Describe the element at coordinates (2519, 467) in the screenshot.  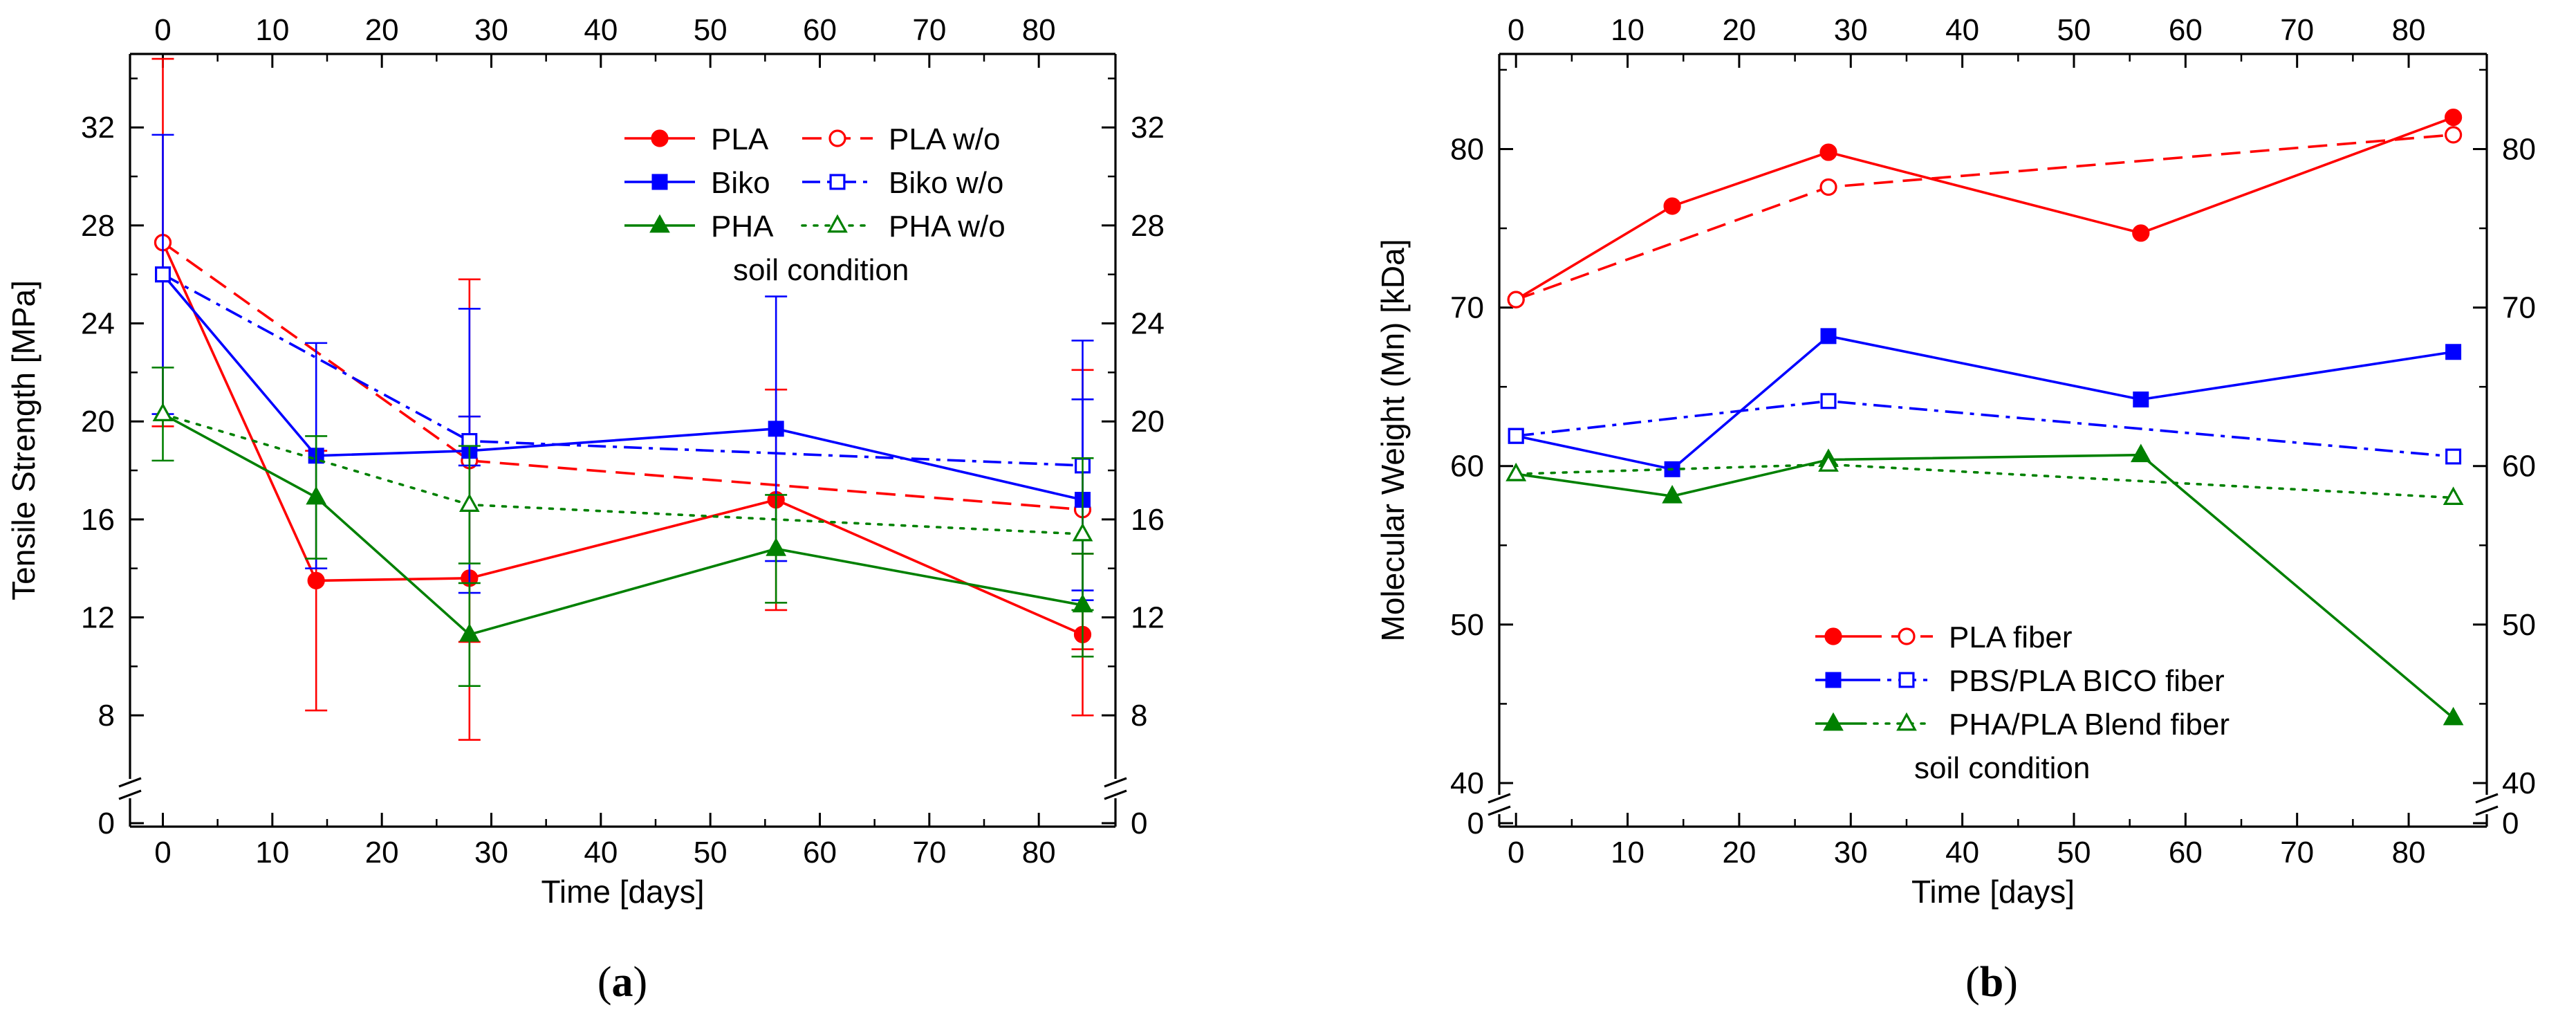
I see `y-tick-label-right: 60` at that location.